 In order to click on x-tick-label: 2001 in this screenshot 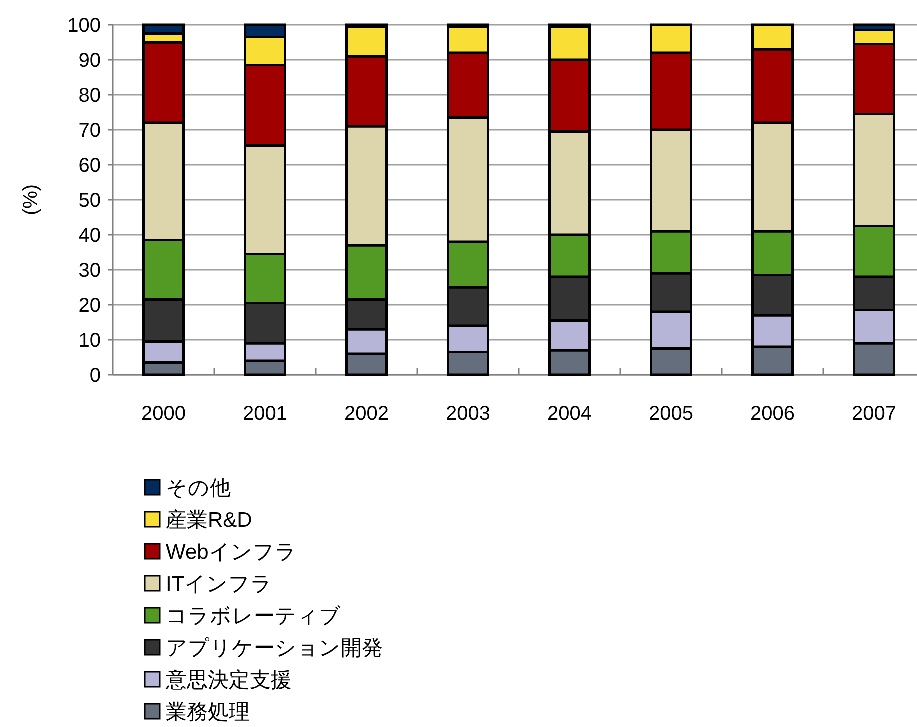, I will do `click(265, 414)`.